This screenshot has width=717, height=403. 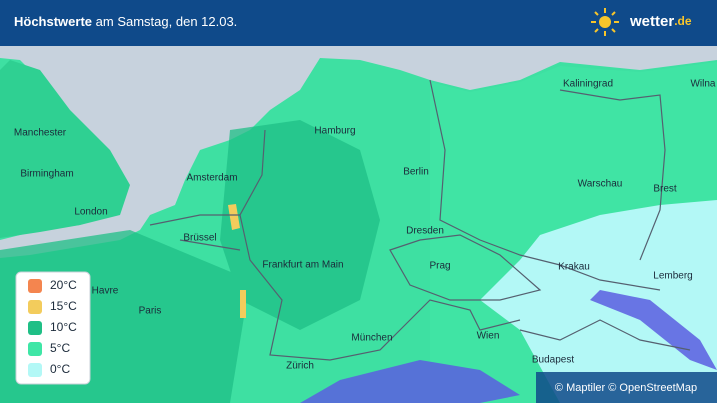 What do you see at coordinates (334, 131) in the screenshot?
I see `city-label: Hamburg` at bounding box center [334, 131].